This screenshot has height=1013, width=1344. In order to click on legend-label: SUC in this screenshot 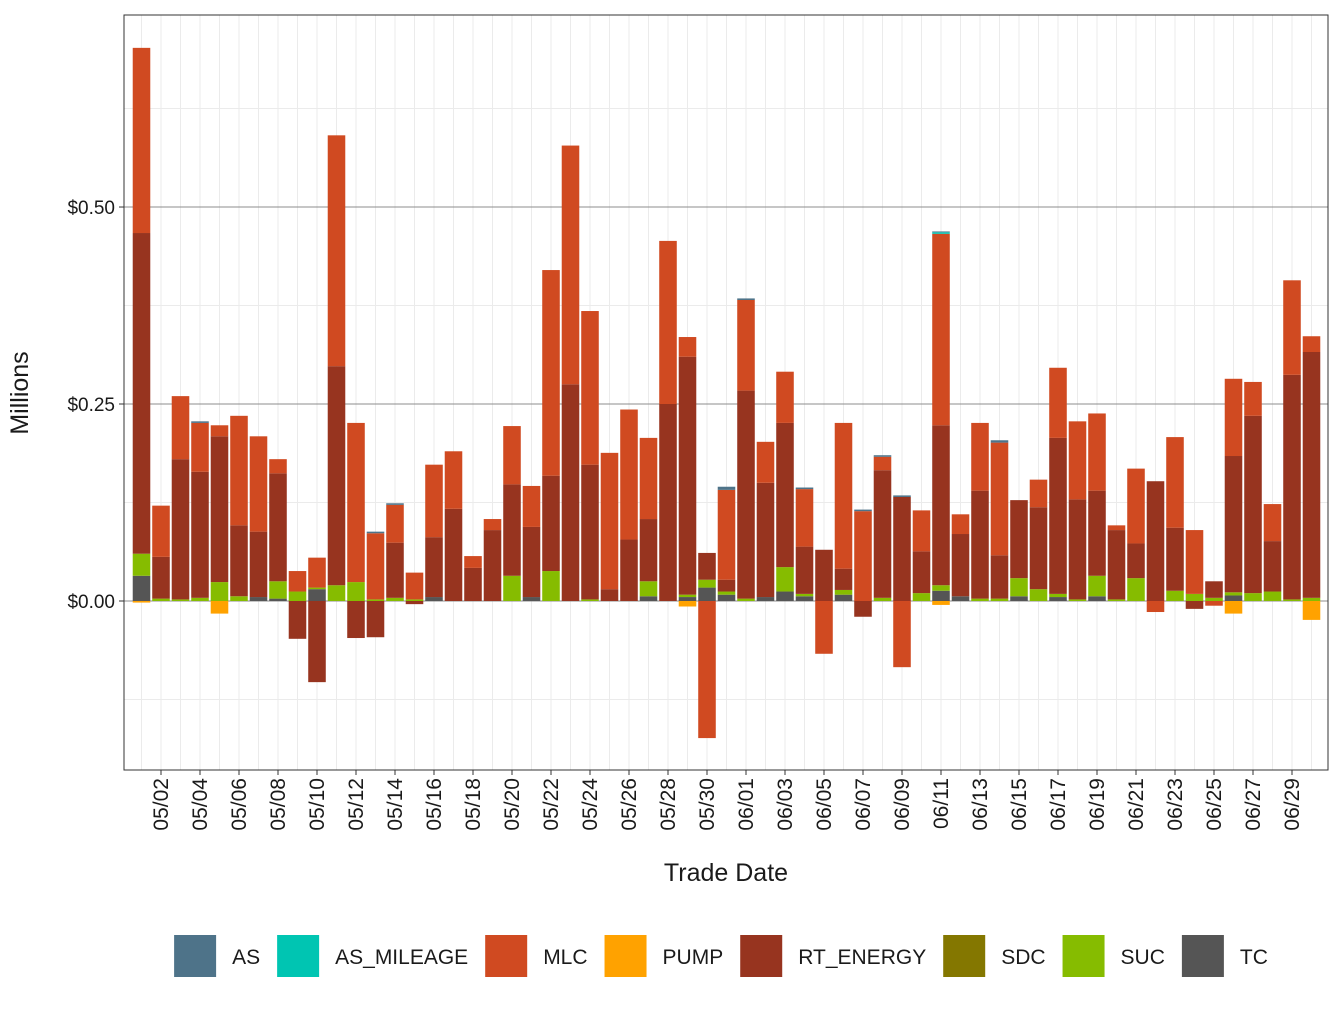, I will do `click(1143, 957)`.